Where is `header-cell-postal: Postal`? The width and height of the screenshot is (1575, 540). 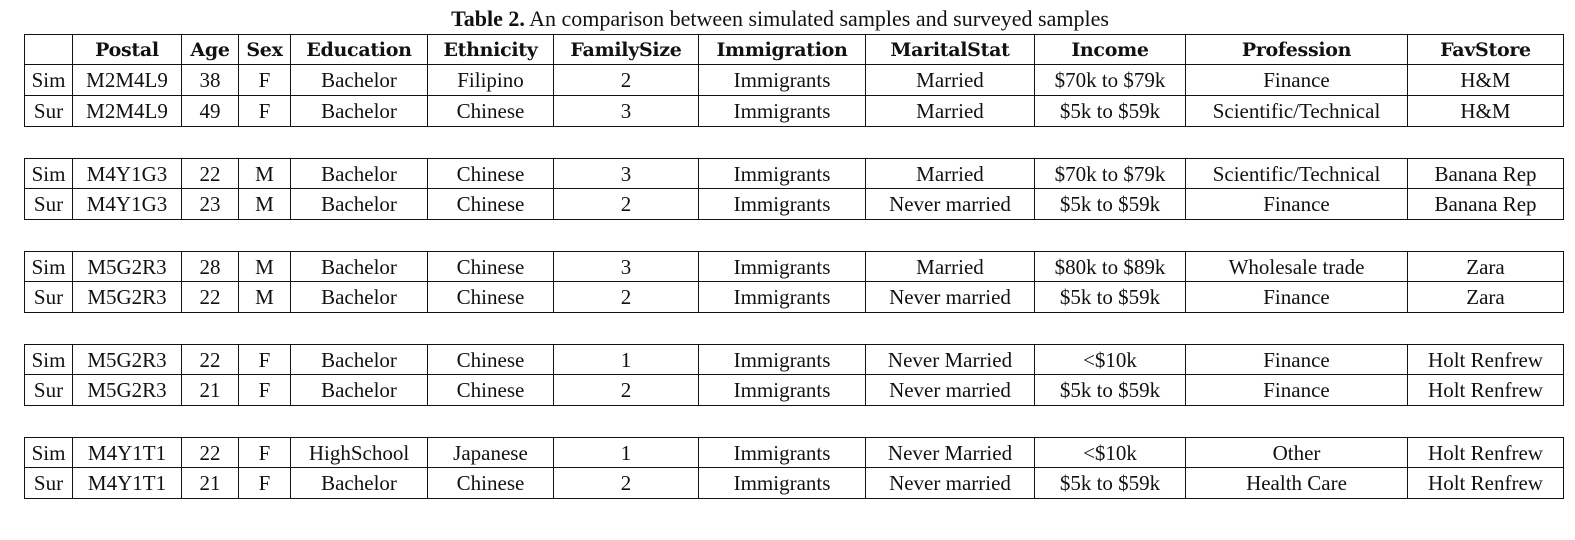 header-cell-postal: Postal is located at coordinates (127, 49).